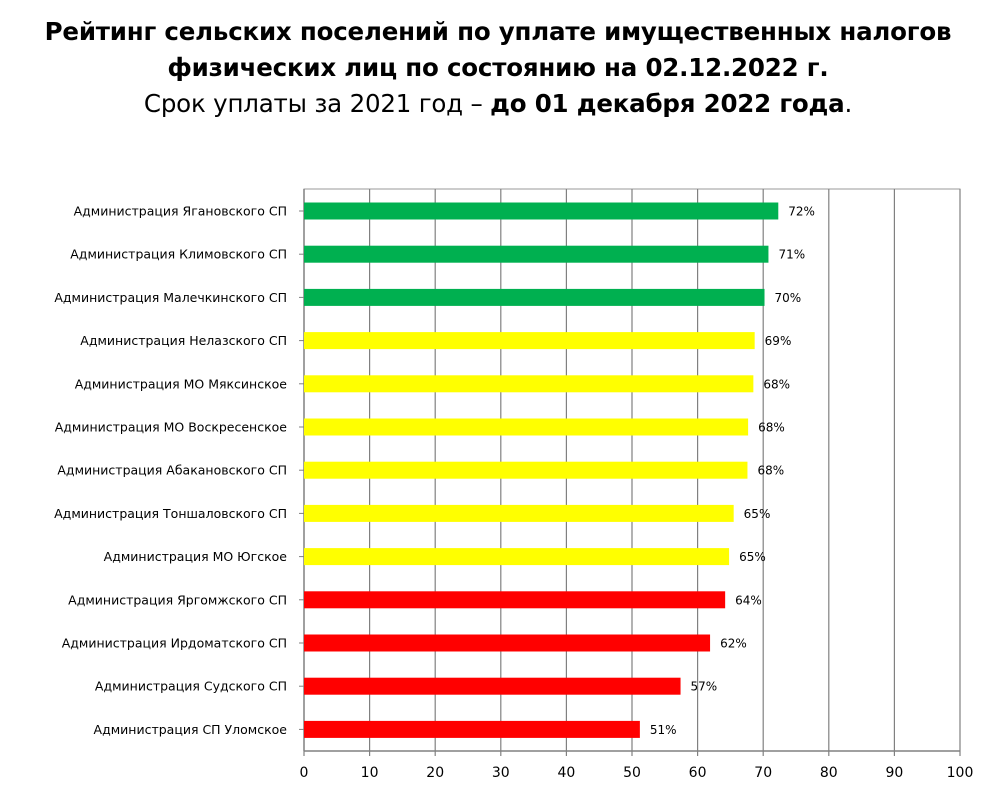 This screenshot has width=996, height=791. I want to click on category-label: Администрация Тоншаловского СП, so click(170, 513).